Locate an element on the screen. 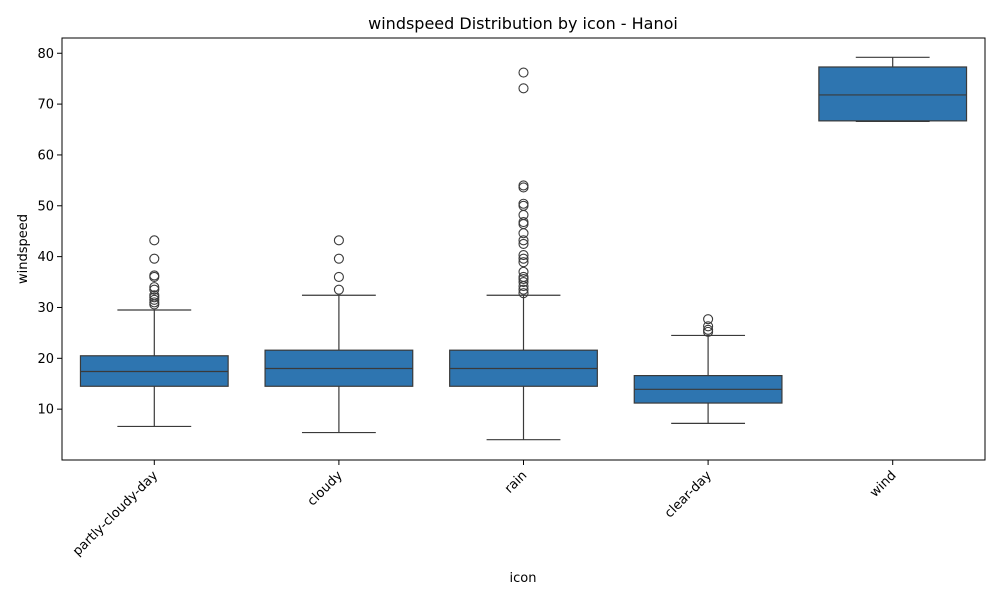 The height and width of the screenshot is (604, 1000). box-group-rain is located at coordinates (523, 254).